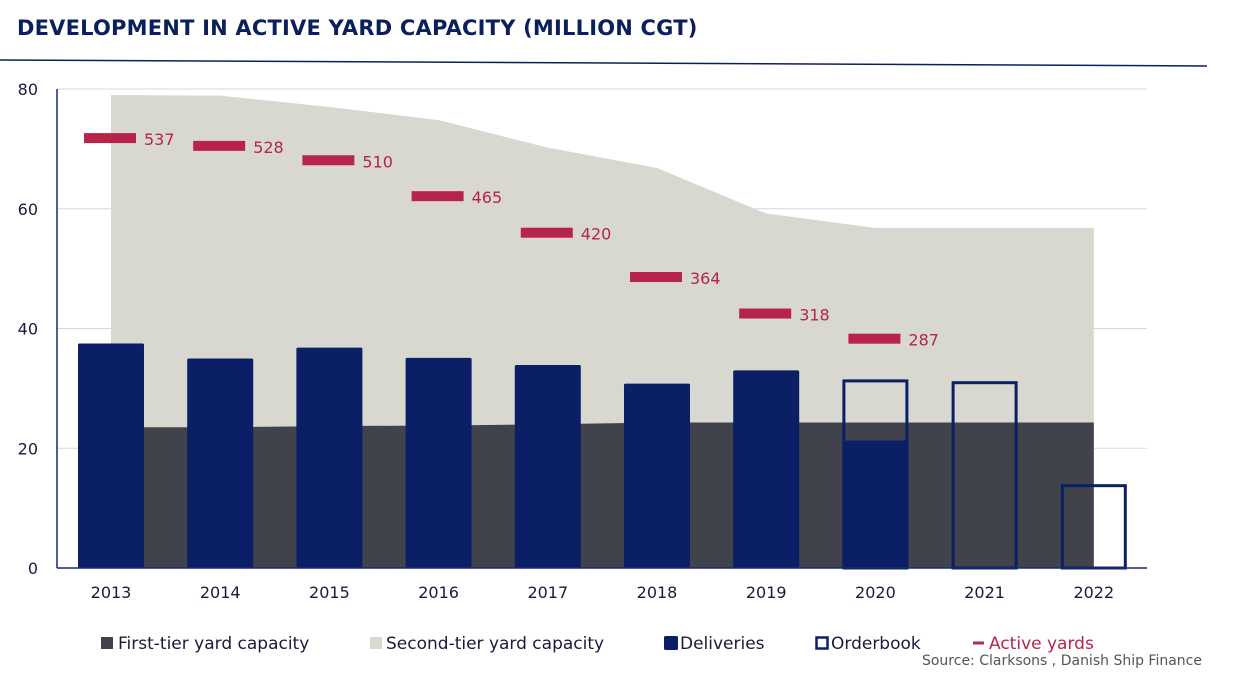  Describe the element at coordinates (487, 197) in the screenshot. I see `active-yards-label-2016: 465` at that location.